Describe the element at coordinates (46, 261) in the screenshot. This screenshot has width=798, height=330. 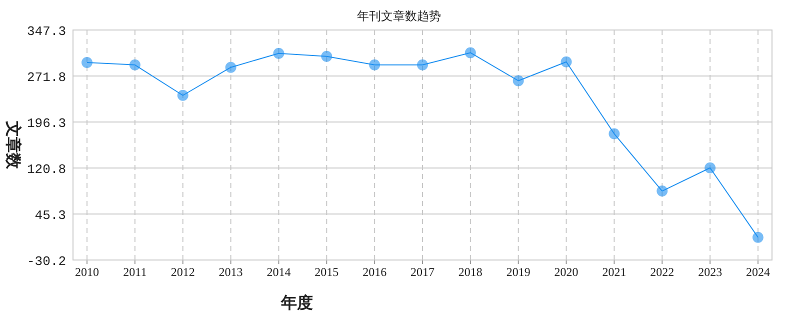
I see `y-tick-label: -30.2` at that location.